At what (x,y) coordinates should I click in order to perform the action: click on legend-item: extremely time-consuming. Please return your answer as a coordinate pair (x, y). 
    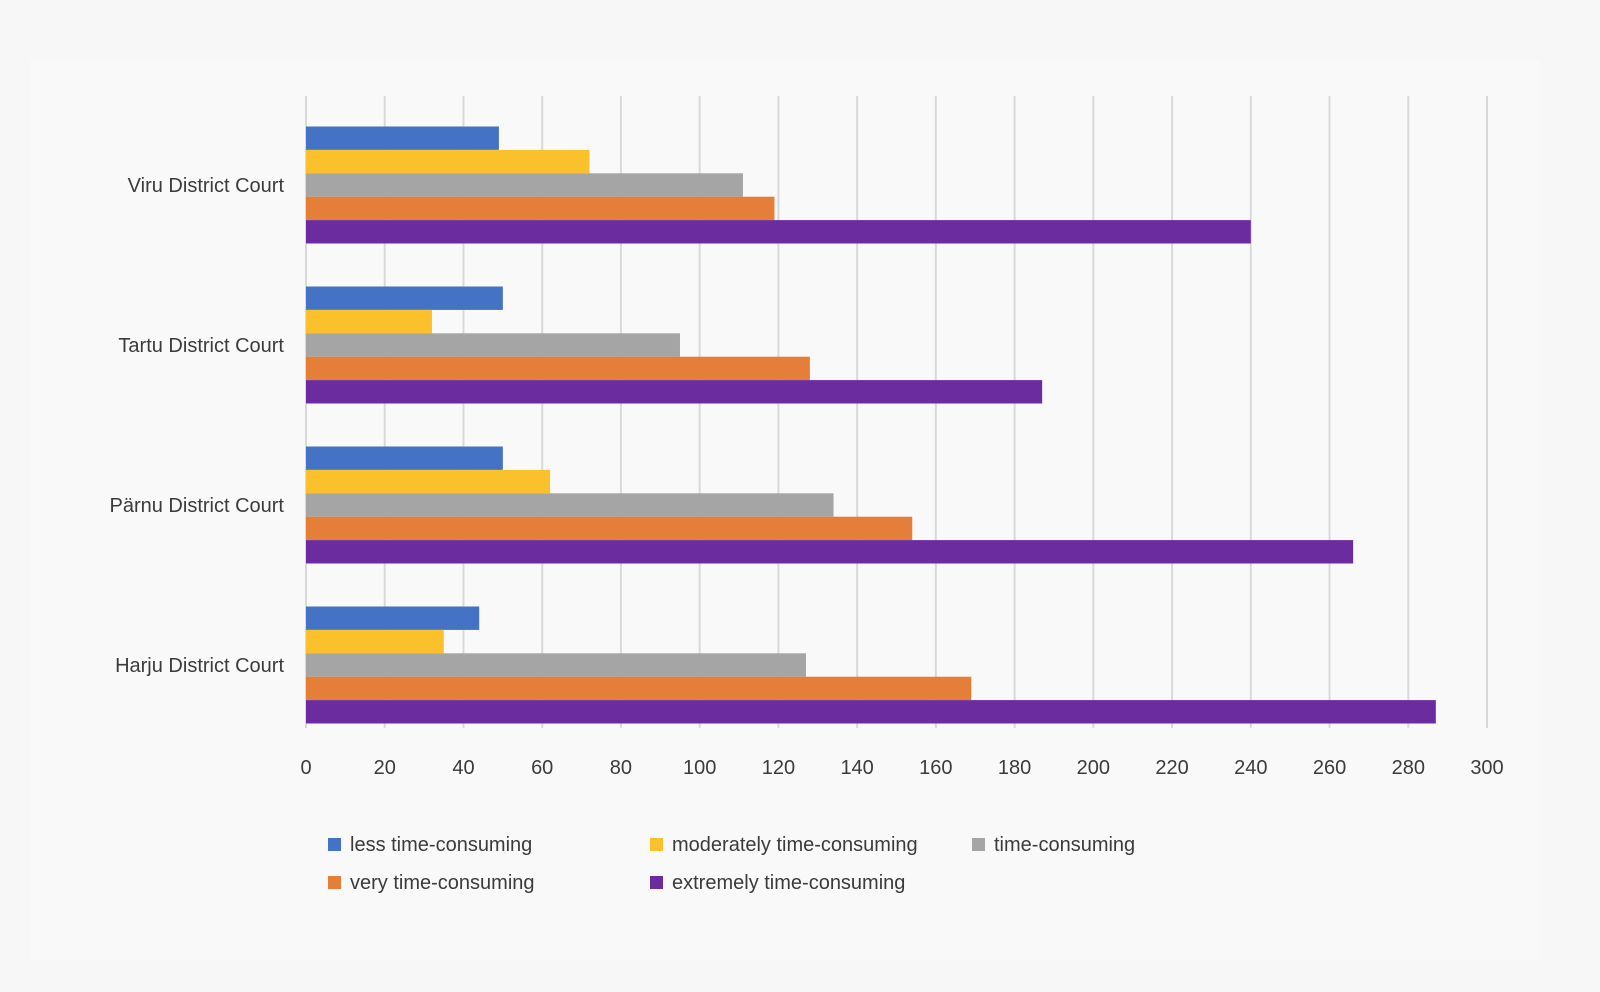
    Looking at the image, I should click on (777, 883).